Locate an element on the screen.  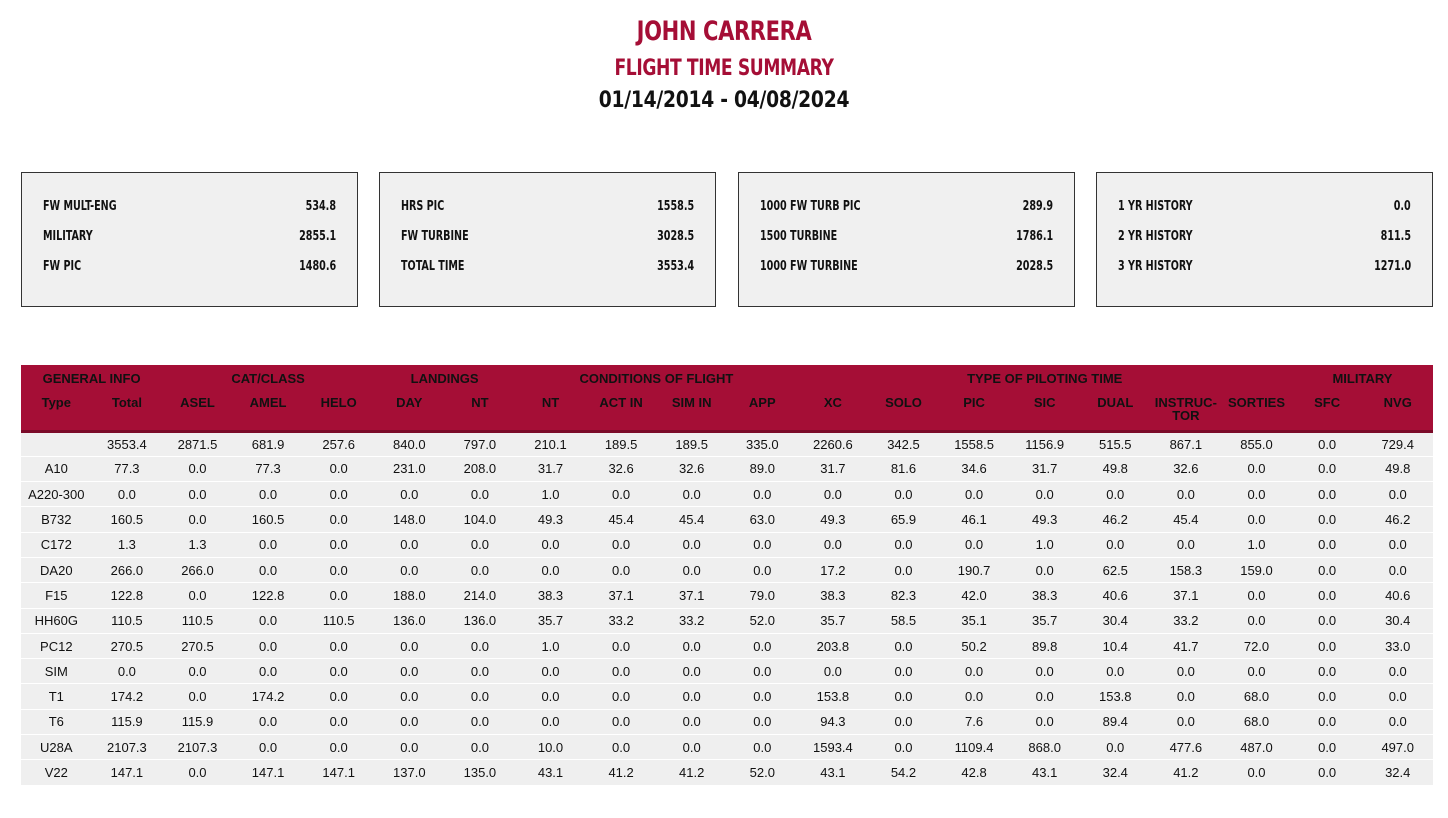
table-cell: 208.0 is located at coordinates (480, 469).